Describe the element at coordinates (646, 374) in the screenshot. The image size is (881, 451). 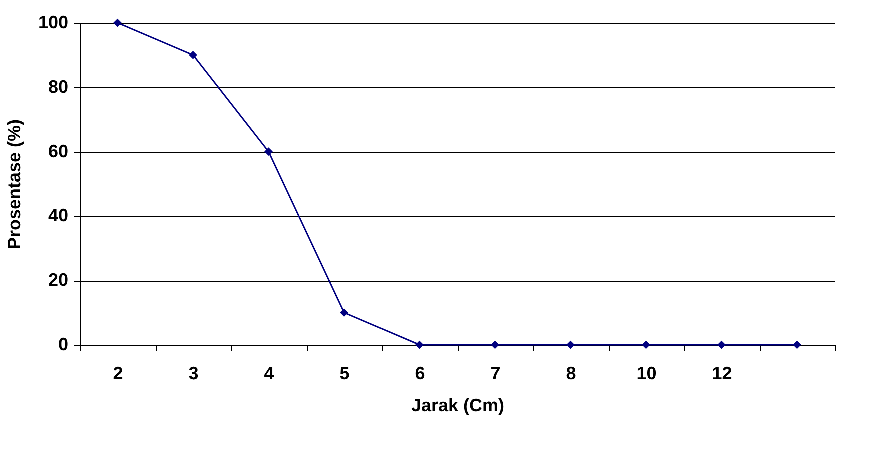
I see `x-tick-label: 10` at that location.